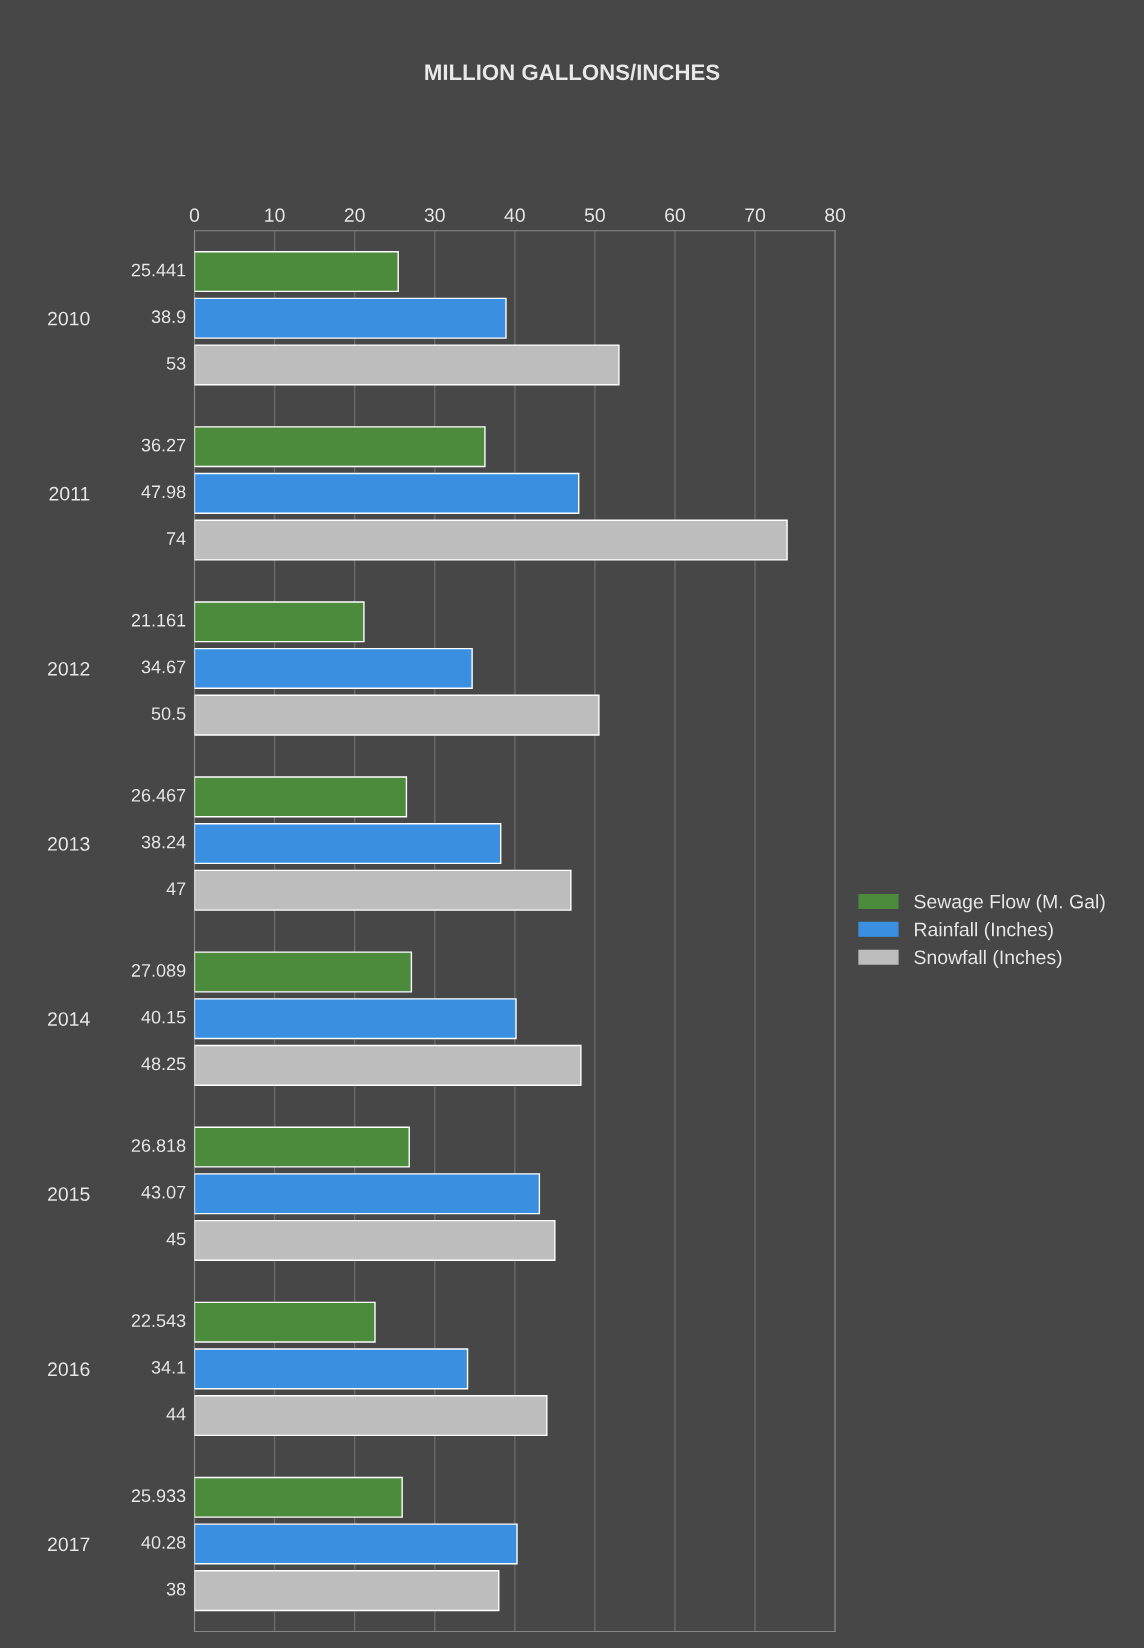  I want to click on y-tick-label: 2010, so click(69, 318).